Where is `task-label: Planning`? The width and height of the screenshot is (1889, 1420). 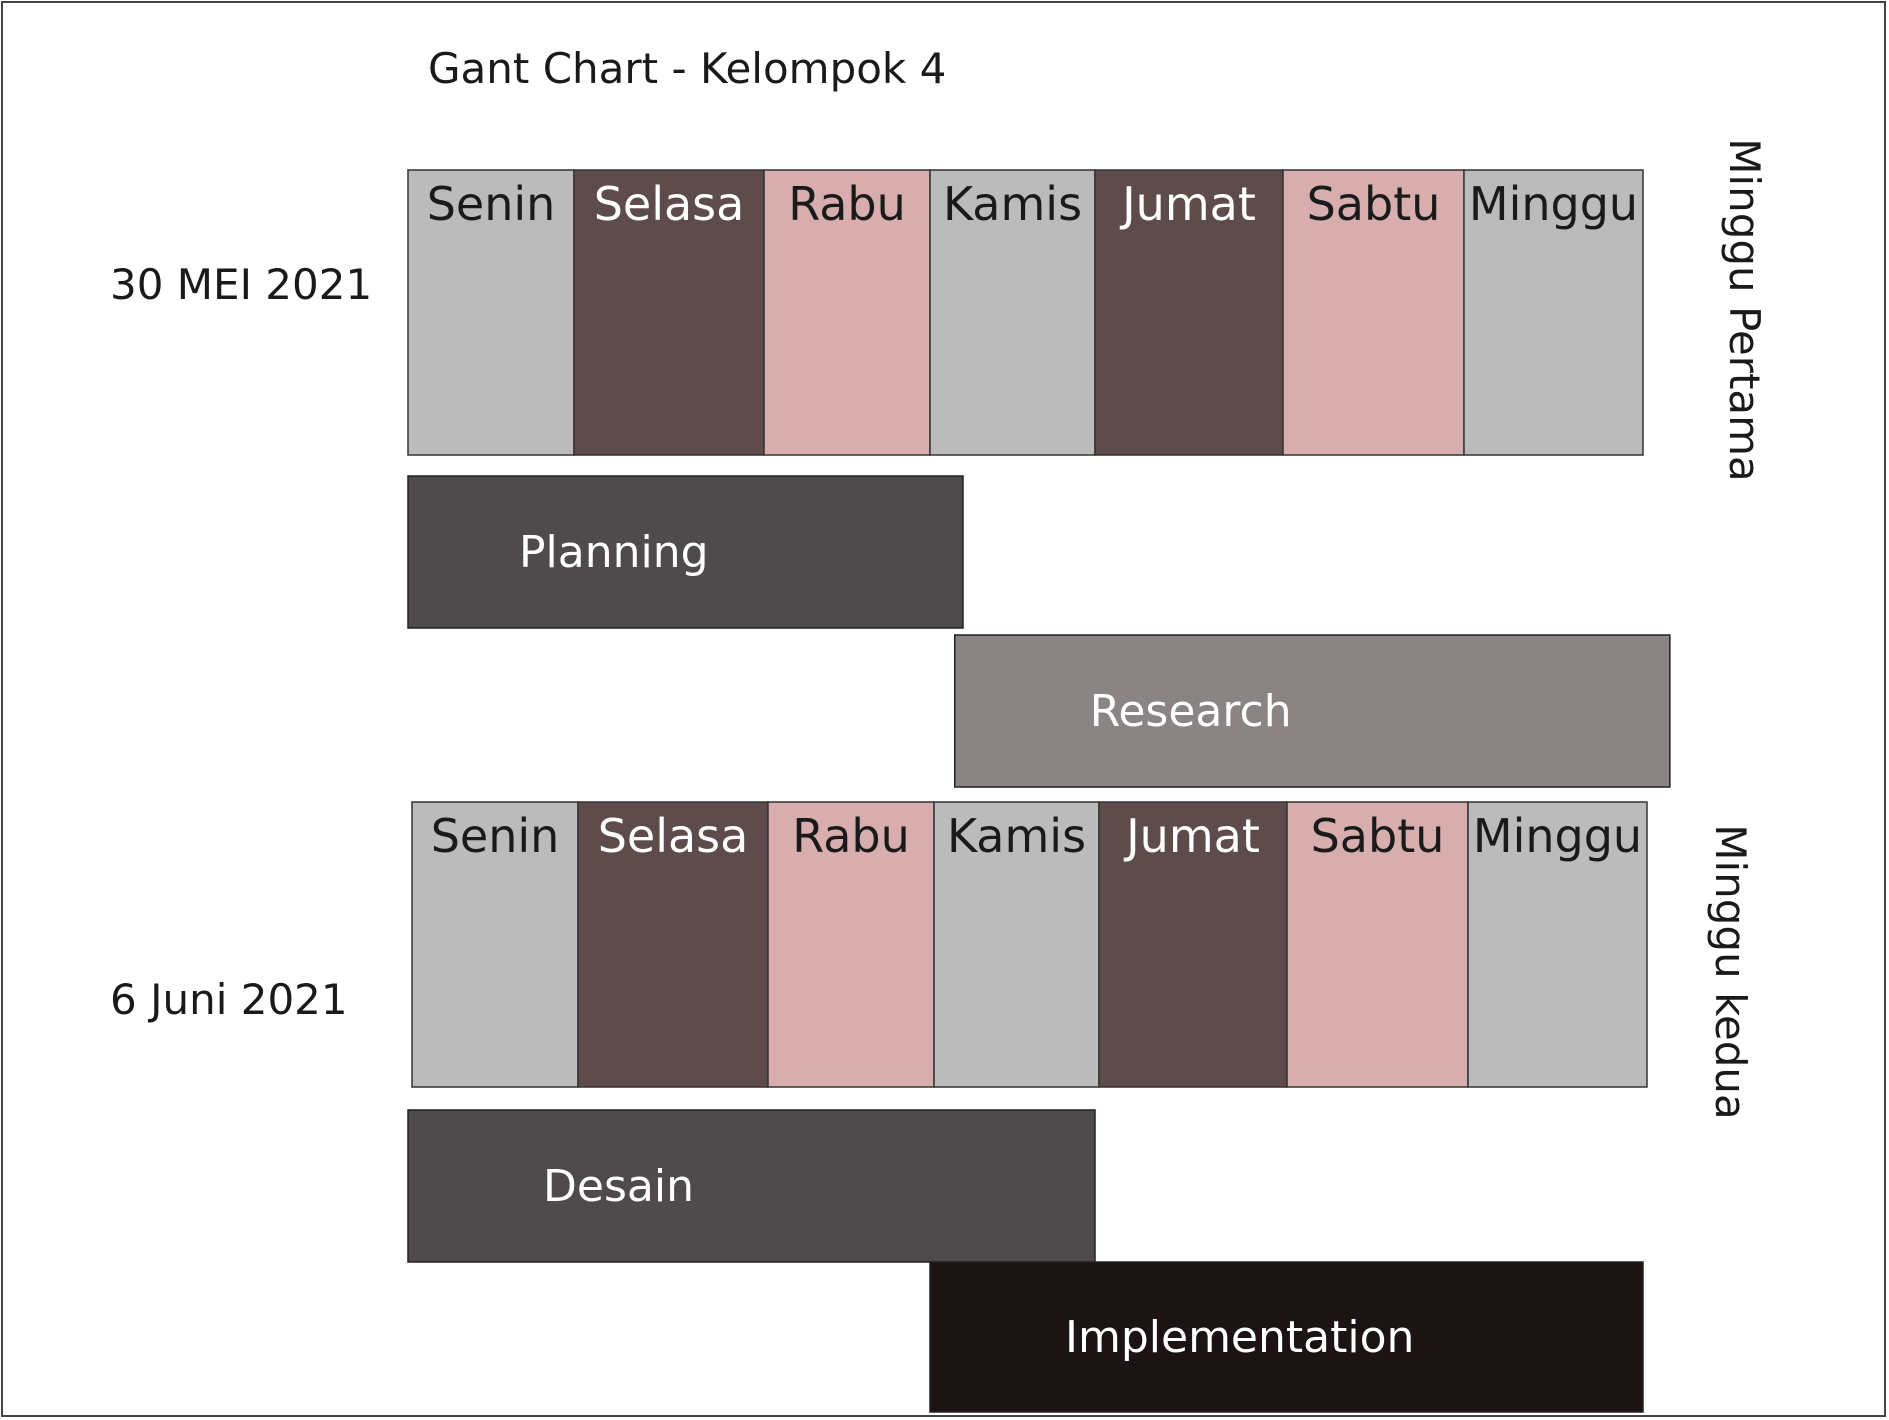
task-label: Planning is located at coordinates (614, 552).